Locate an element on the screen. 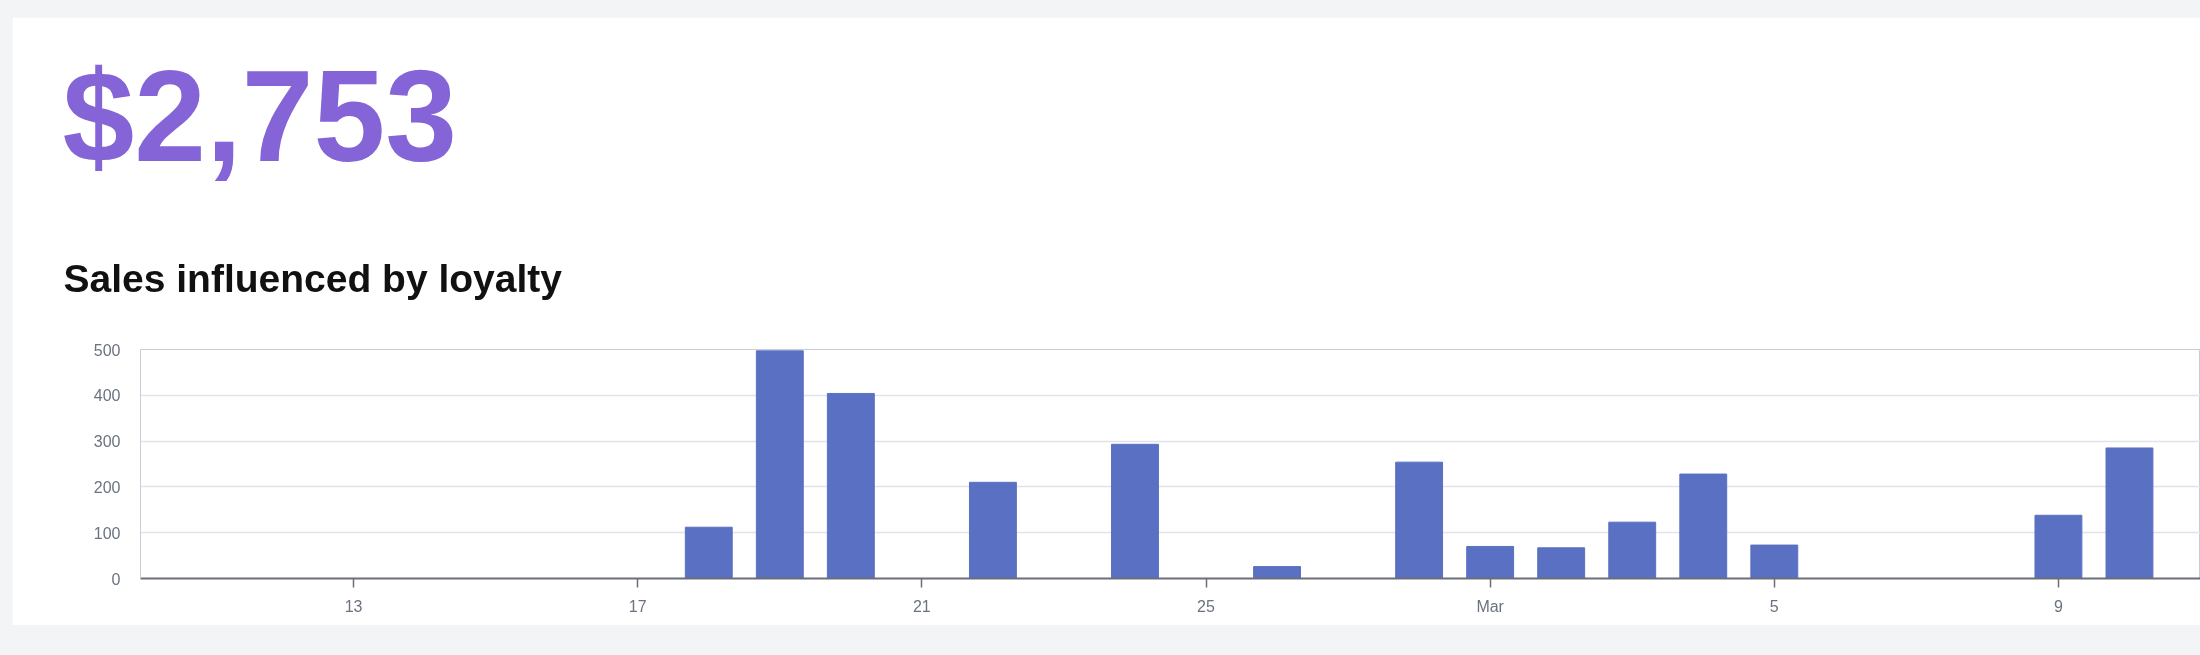 This screenshot has height=655, width=2200. y-tick-label: 400 is located at coordinates (107, 396).